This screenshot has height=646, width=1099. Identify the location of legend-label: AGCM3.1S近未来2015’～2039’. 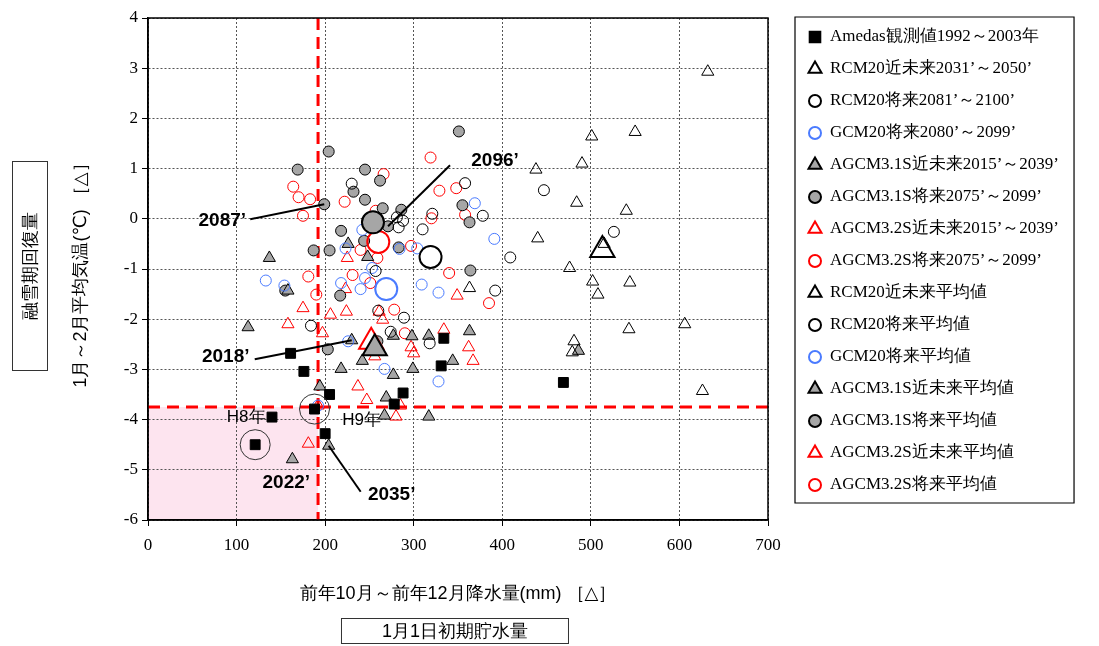
(945, 164).